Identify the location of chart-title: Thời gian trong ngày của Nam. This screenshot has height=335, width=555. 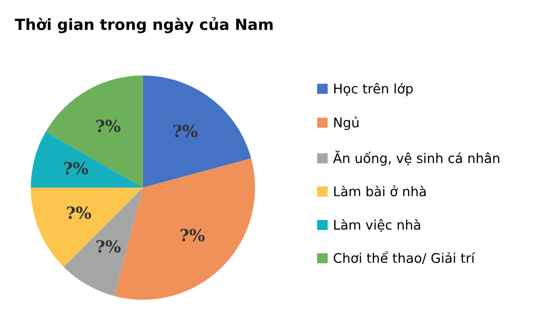
(143, 25).